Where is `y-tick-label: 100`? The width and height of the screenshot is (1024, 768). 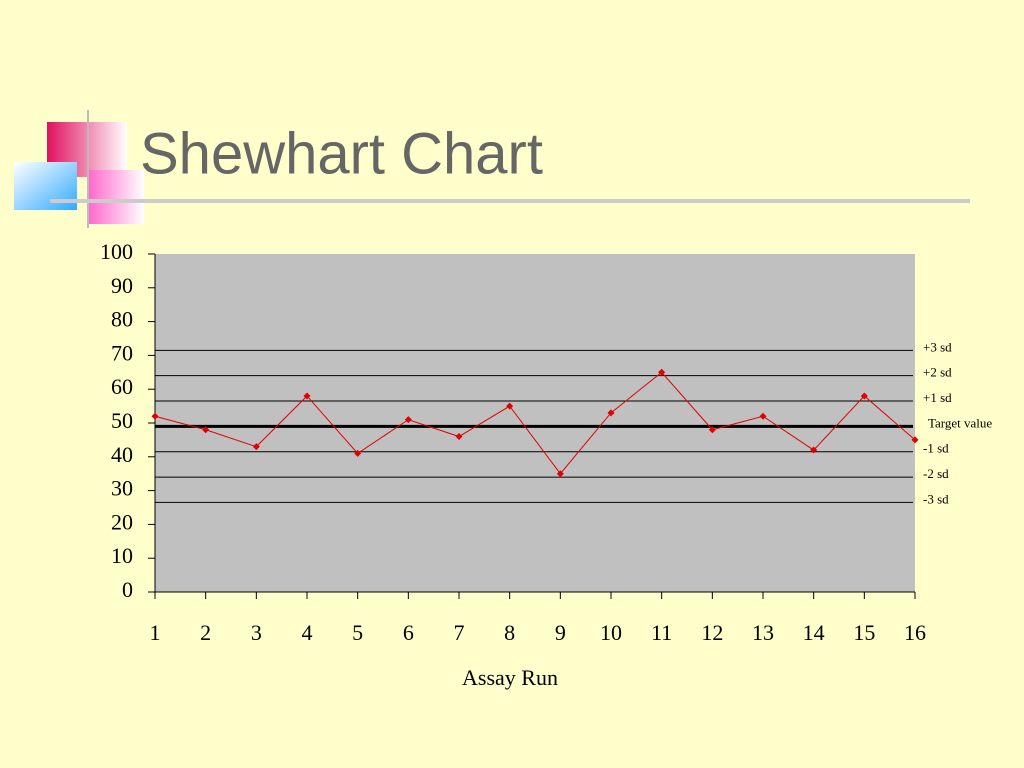
y-tick-label: 100 is located at coordinates (116, 251).